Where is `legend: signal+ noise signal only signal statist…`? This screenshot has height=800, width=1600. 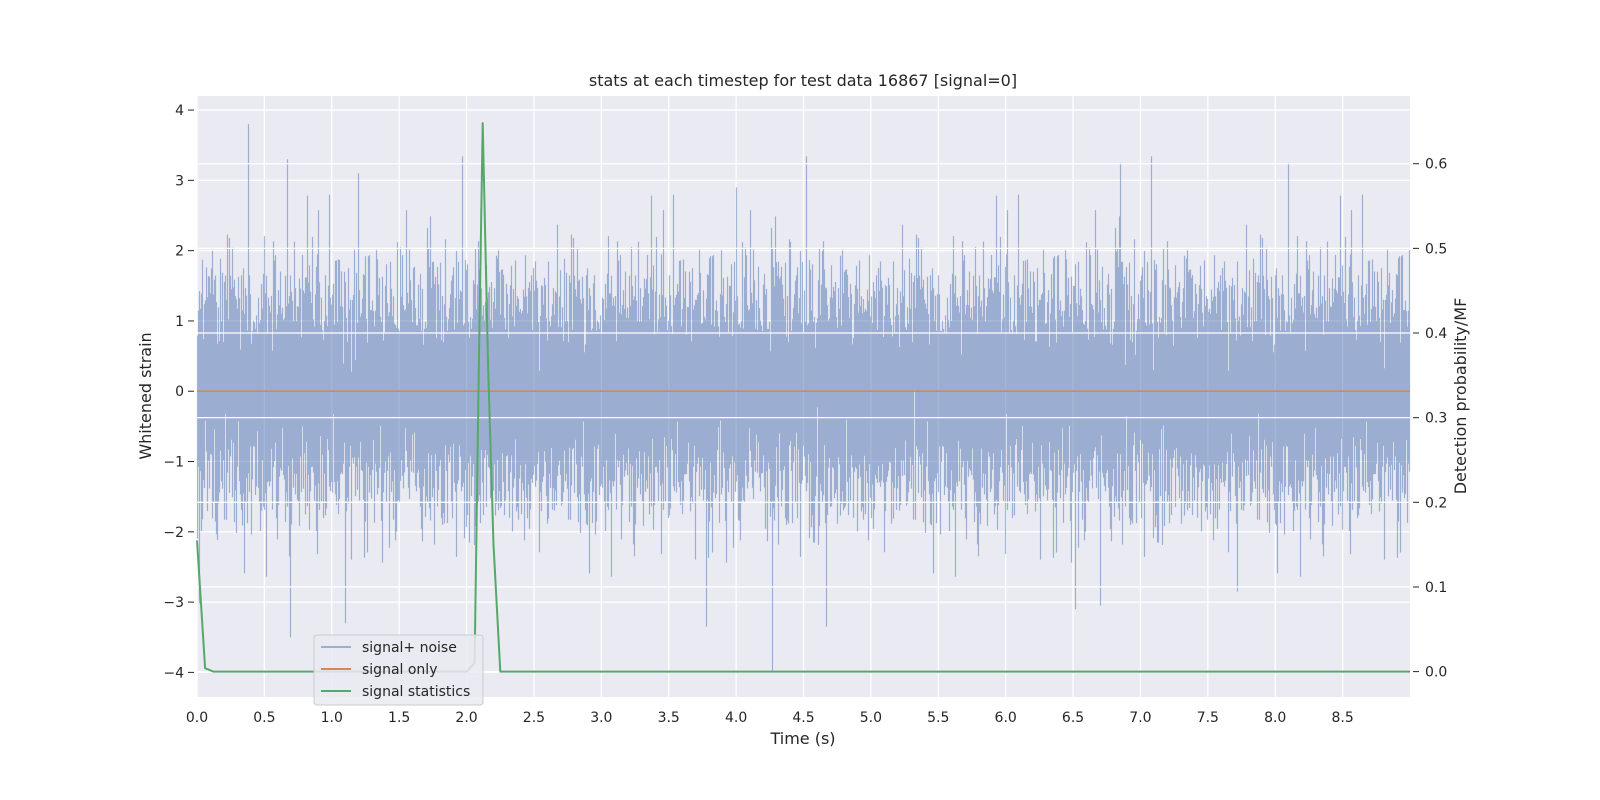
legend: signal+ noise signal only signal statist… is located at coordinates (398, 670).